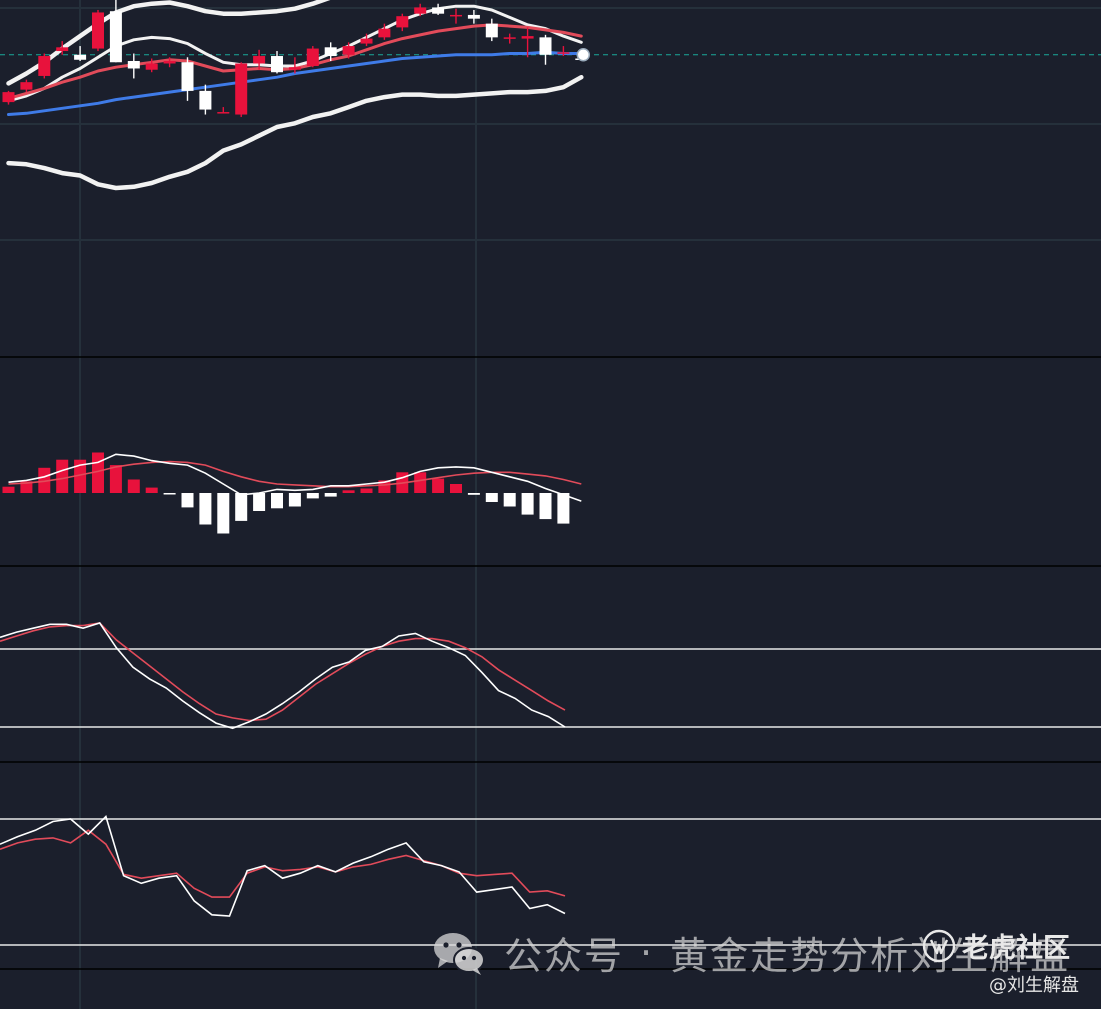 This screenshot has height=1009, width=1101. What do you see at coordinates (583, 55) in the screenshot?
I see `last-price-marker` at bounding box center [583, 55].